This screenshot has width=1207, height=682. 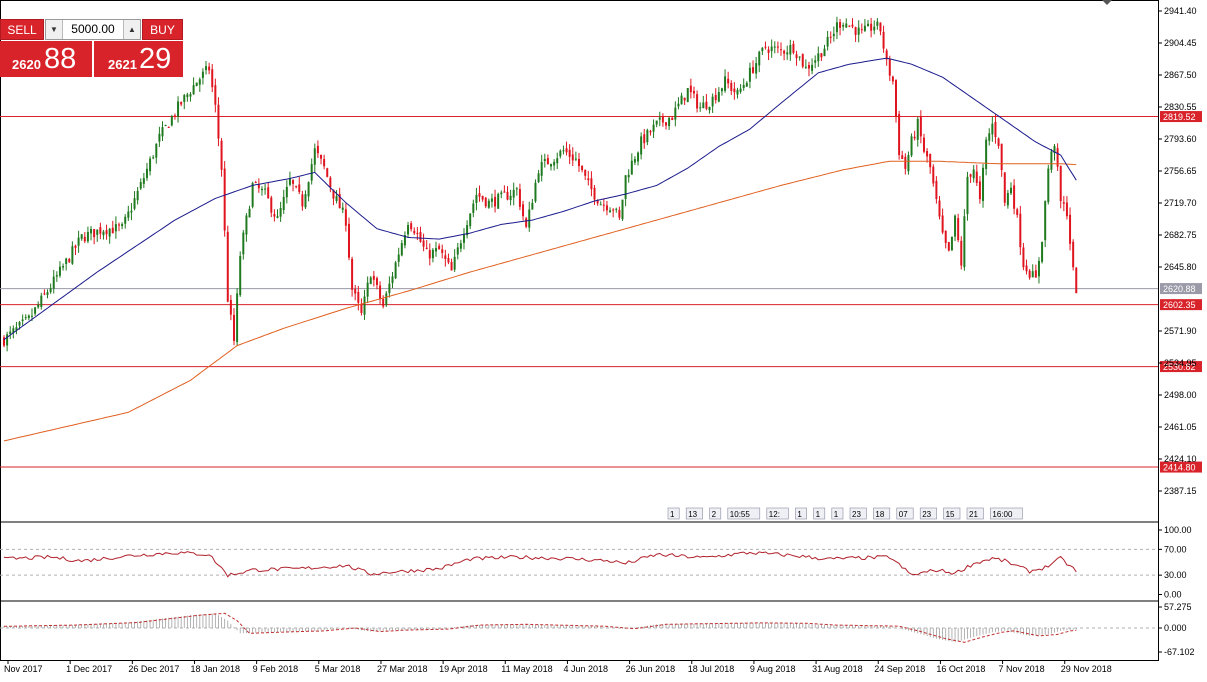 I want to click on lot-size-field: ▼ 5000.00 ▲, so click(x=93, y=29).